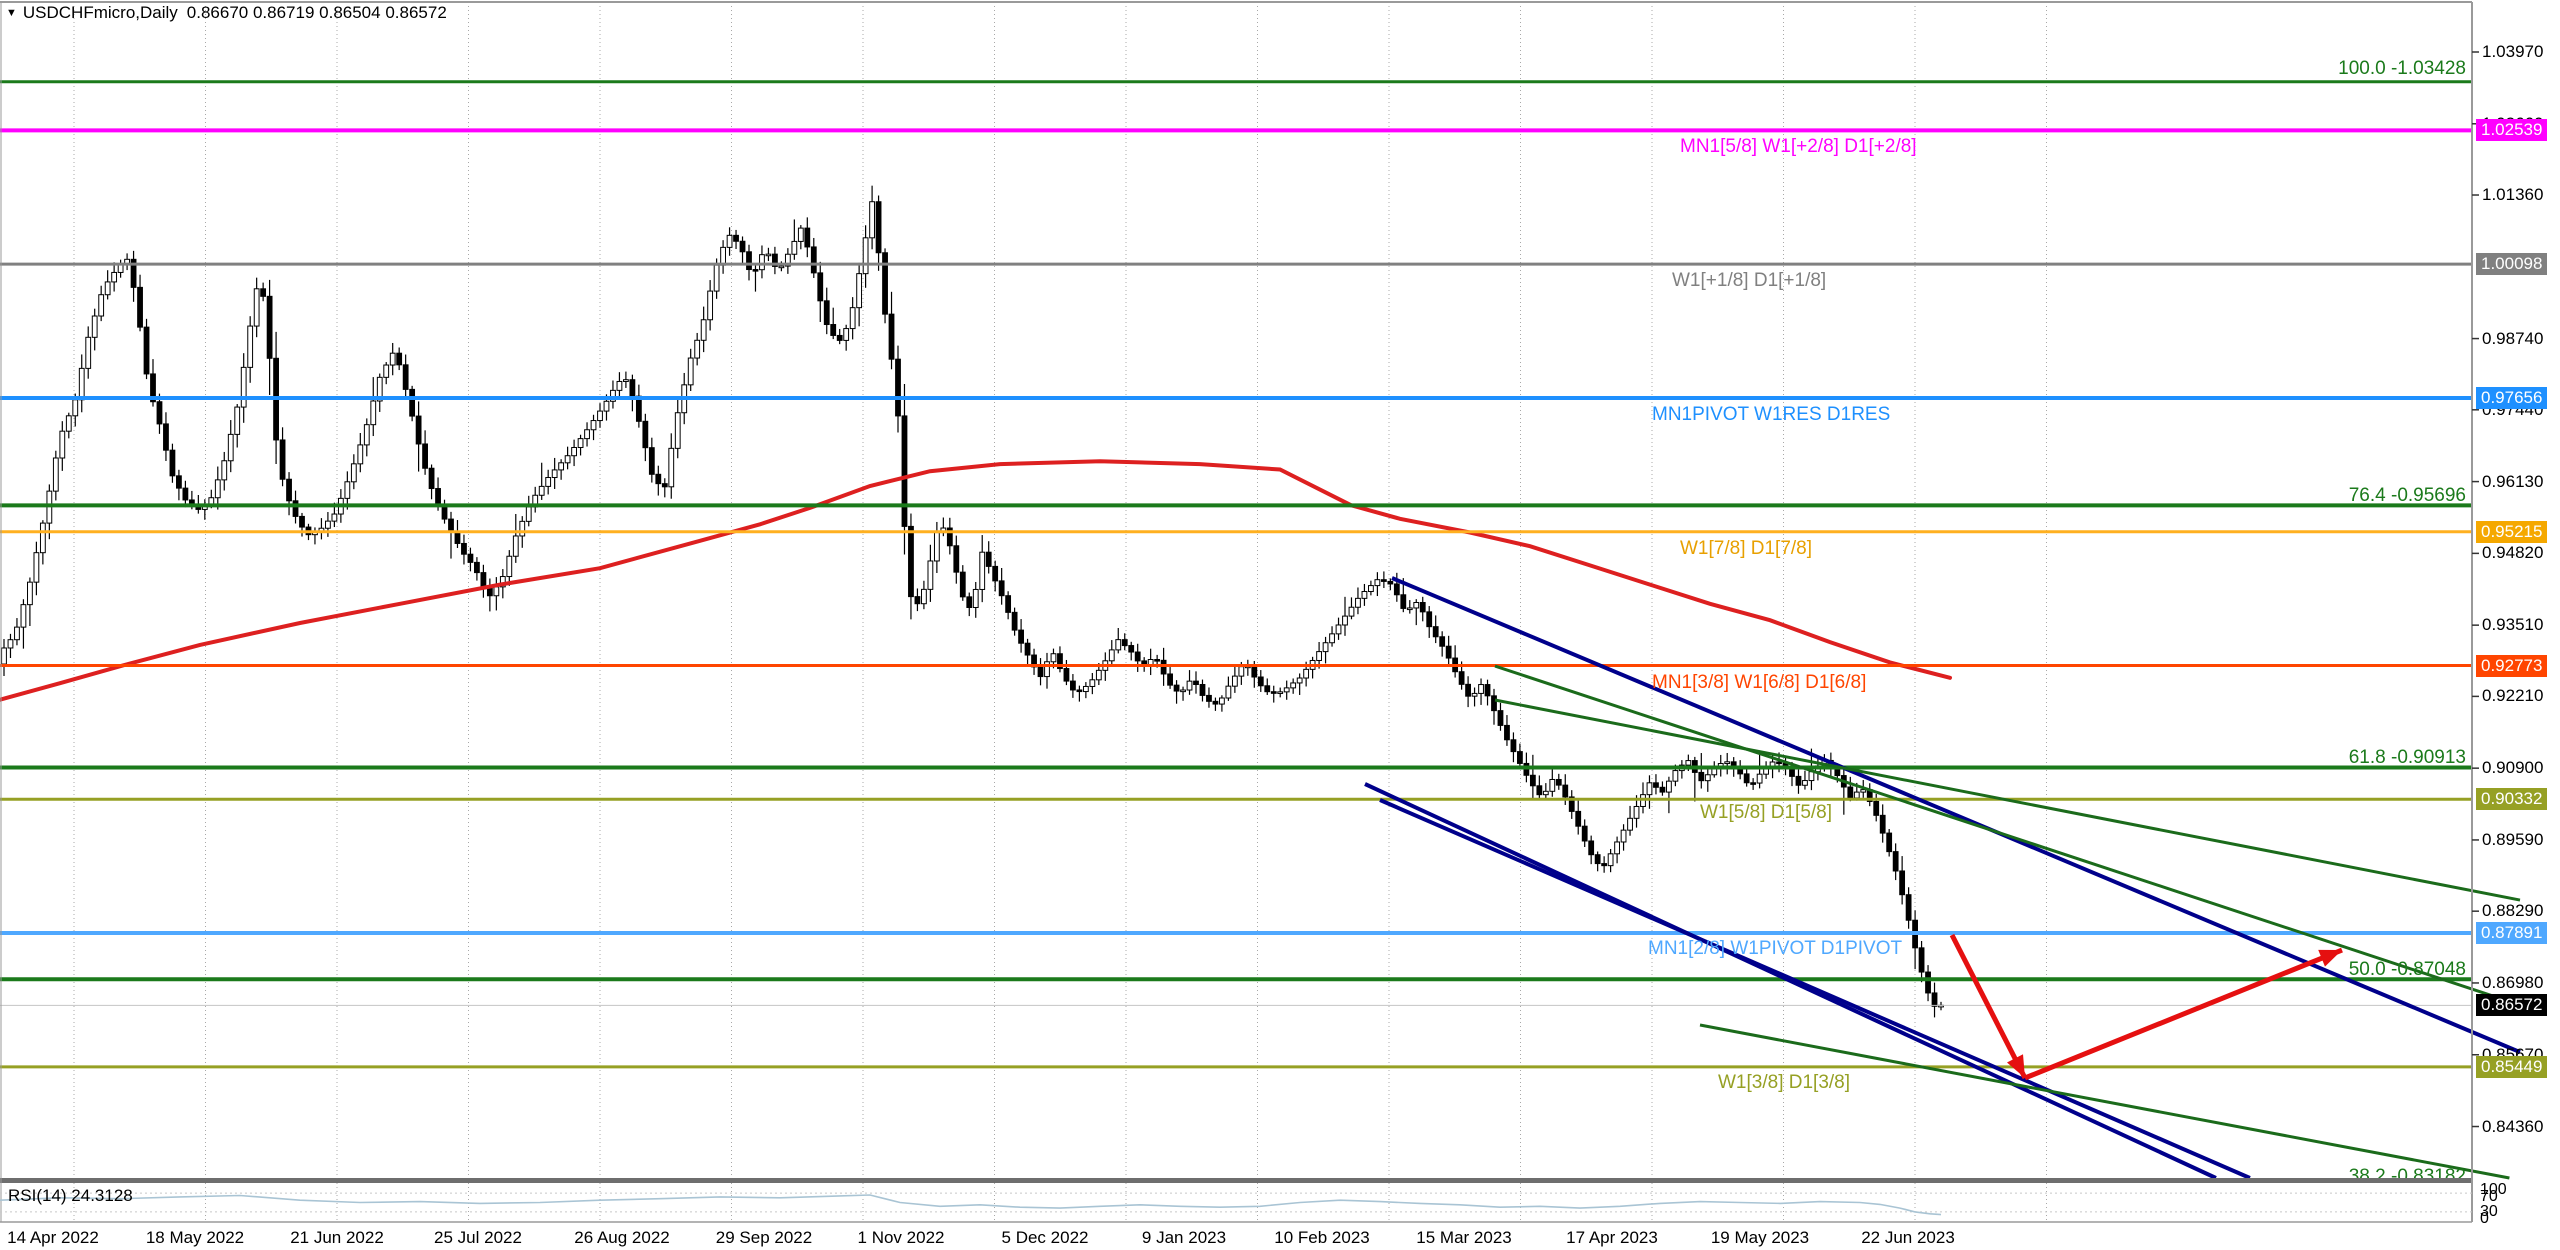 The height and width of the screenshot is (1250, 2560). I want to click on trend-green-lower, so click(2104, 1101).